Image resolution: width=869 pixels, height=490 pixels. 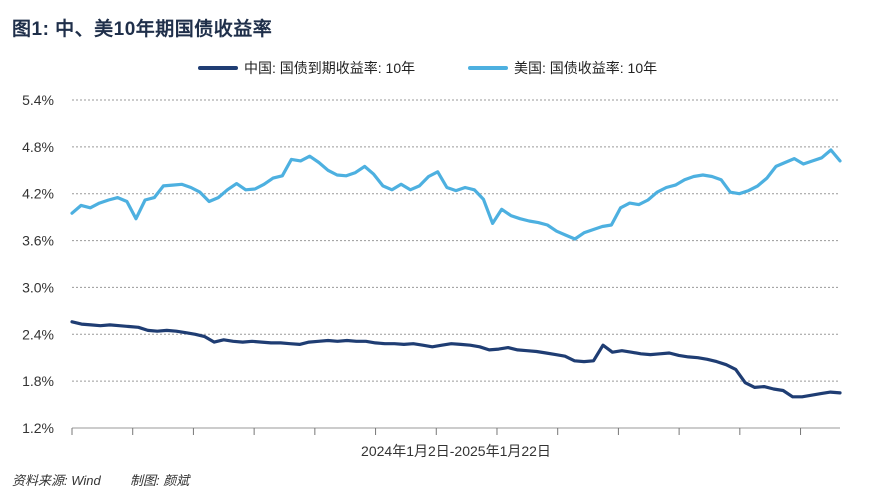 I want to click on legend-swatch-china, so click(x=218, y=68).